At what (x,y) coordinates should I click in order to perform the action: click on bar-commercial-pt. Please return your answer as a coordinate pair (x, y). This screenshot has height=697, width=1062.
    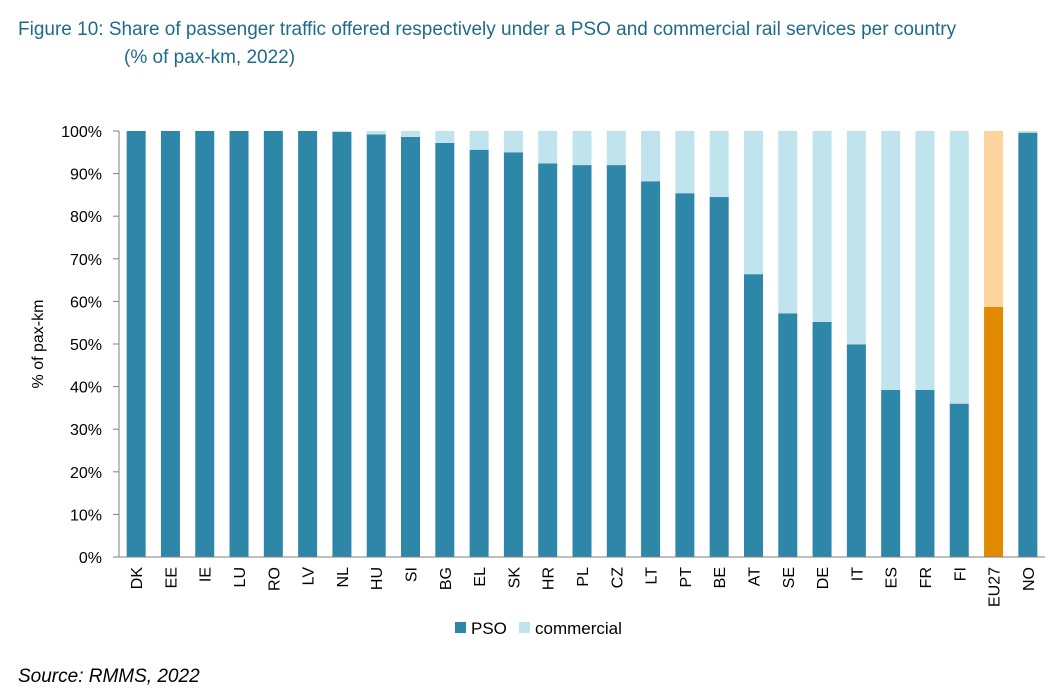
    Looking at the image, I should click on (685, 162).